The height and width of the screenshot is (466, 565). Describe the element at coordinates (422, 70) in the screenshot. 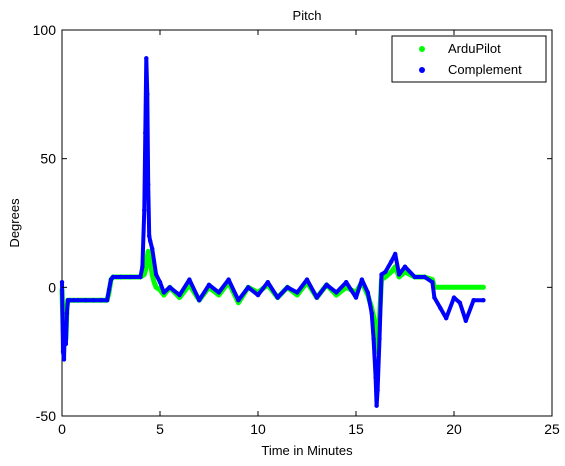

I see `legend-marker-complement` at that location.